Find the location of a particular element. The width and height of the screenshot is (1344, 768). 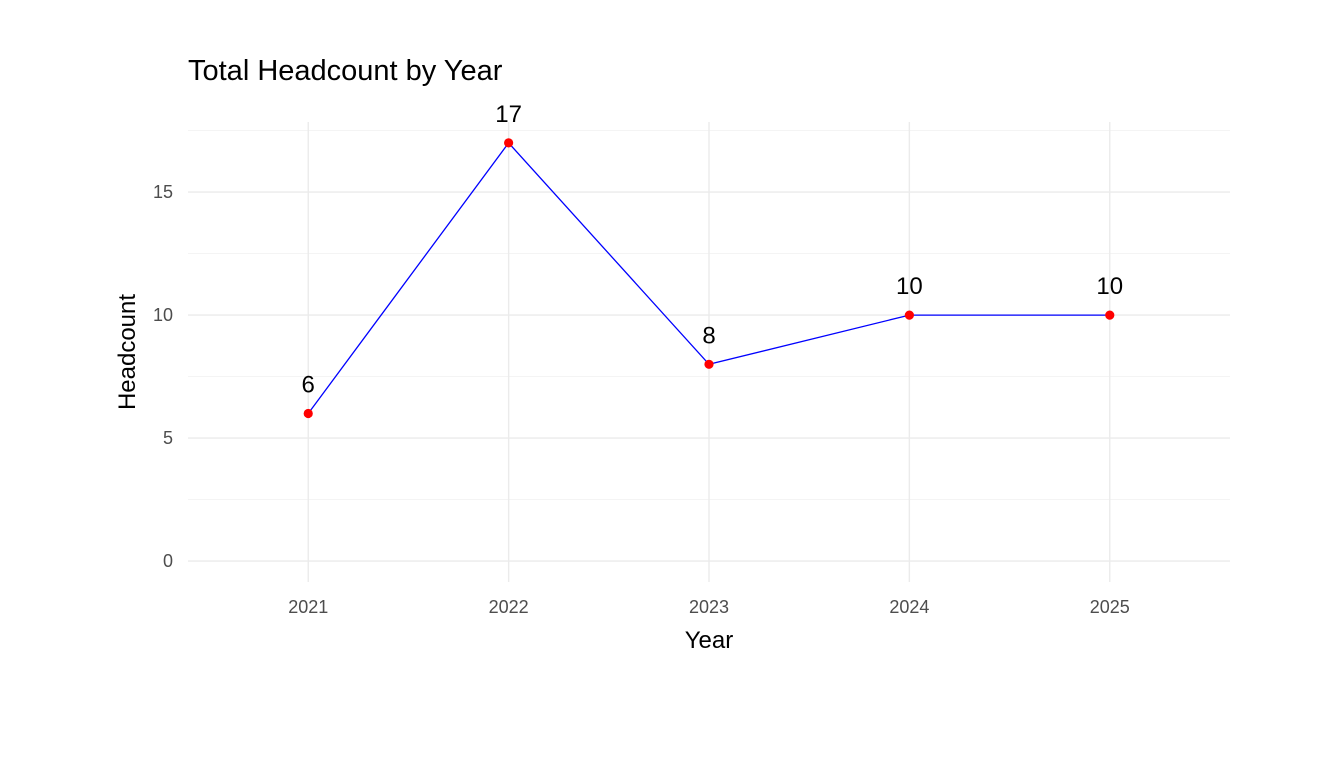

data-label: 17 is located at coordinates (508, 114).